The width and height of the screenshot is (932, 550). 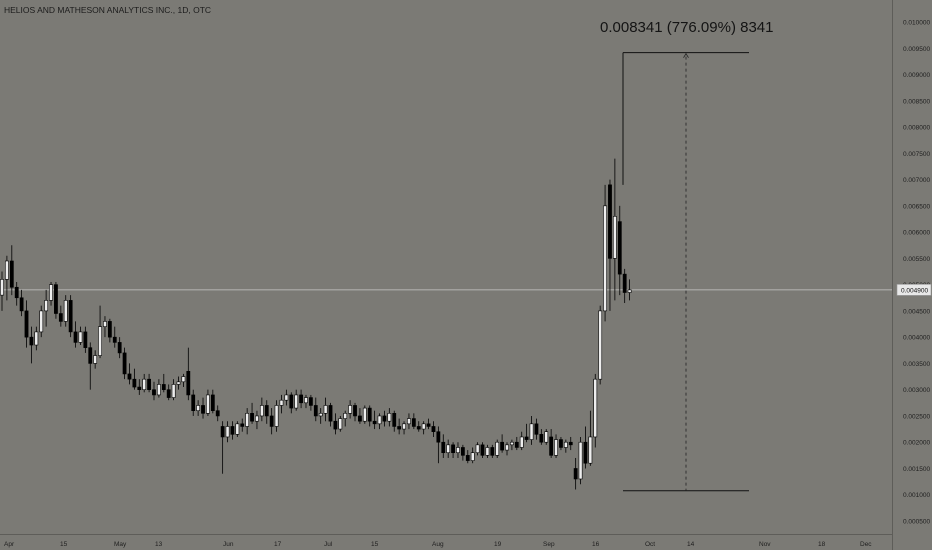 What do you see at coordinates (916, 338) in the screenshot?
I see `y-tick-label: 0.004000` at bounding box center [916, 338].